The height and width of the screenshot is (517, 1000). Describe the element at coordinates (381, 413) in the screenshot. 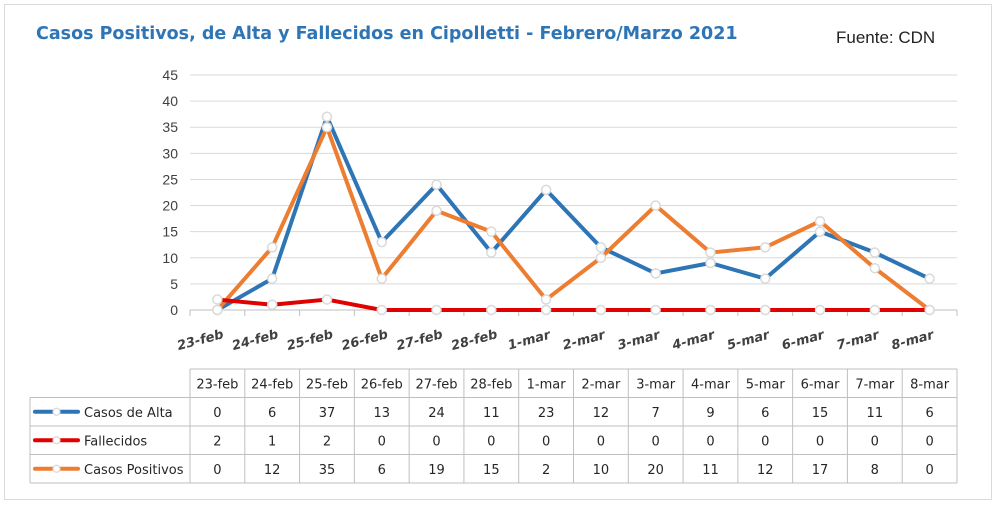

I see `table-cell: 13` at that location.